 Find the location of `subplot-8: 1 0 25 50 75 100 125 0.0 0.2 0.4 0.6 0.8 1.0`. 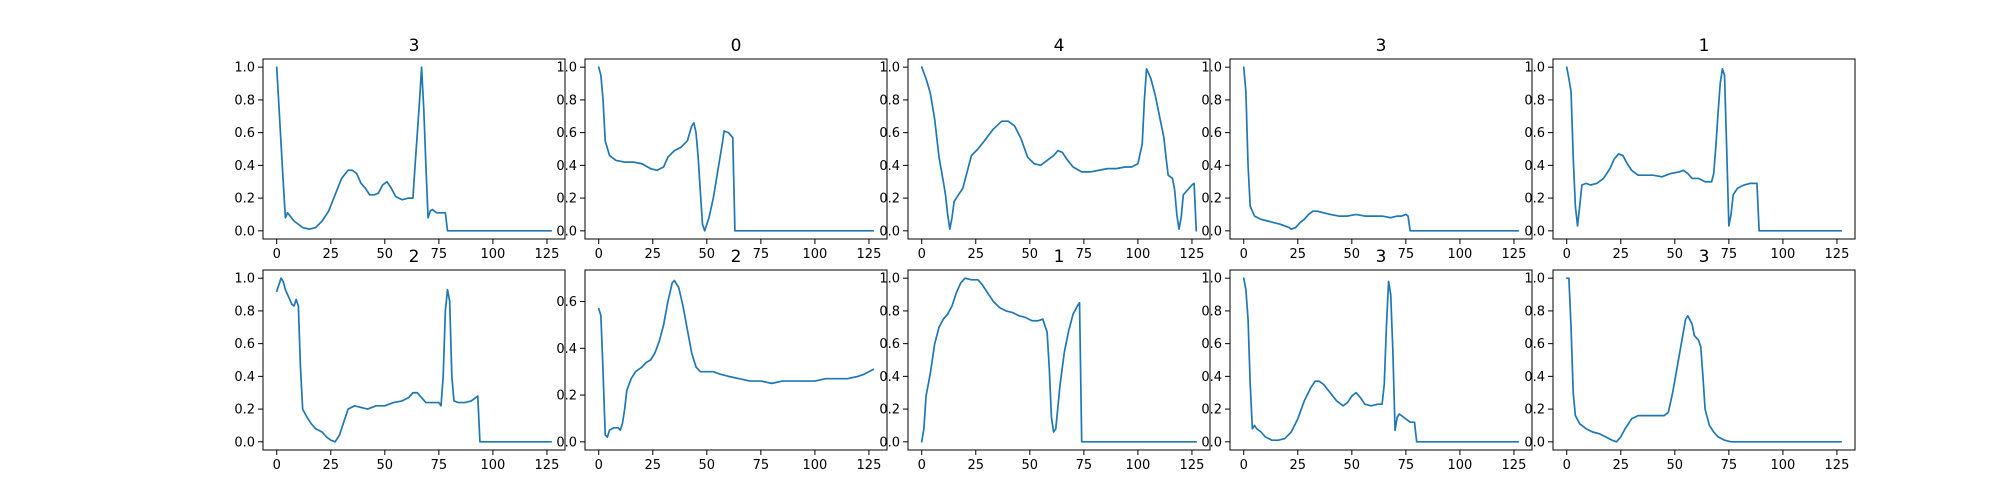

subplot-8: 1 0 25 50 75 100 125 0.0 0.2 0.4 0.6 0.8 1.0 is located at coordinates (1045, 360).